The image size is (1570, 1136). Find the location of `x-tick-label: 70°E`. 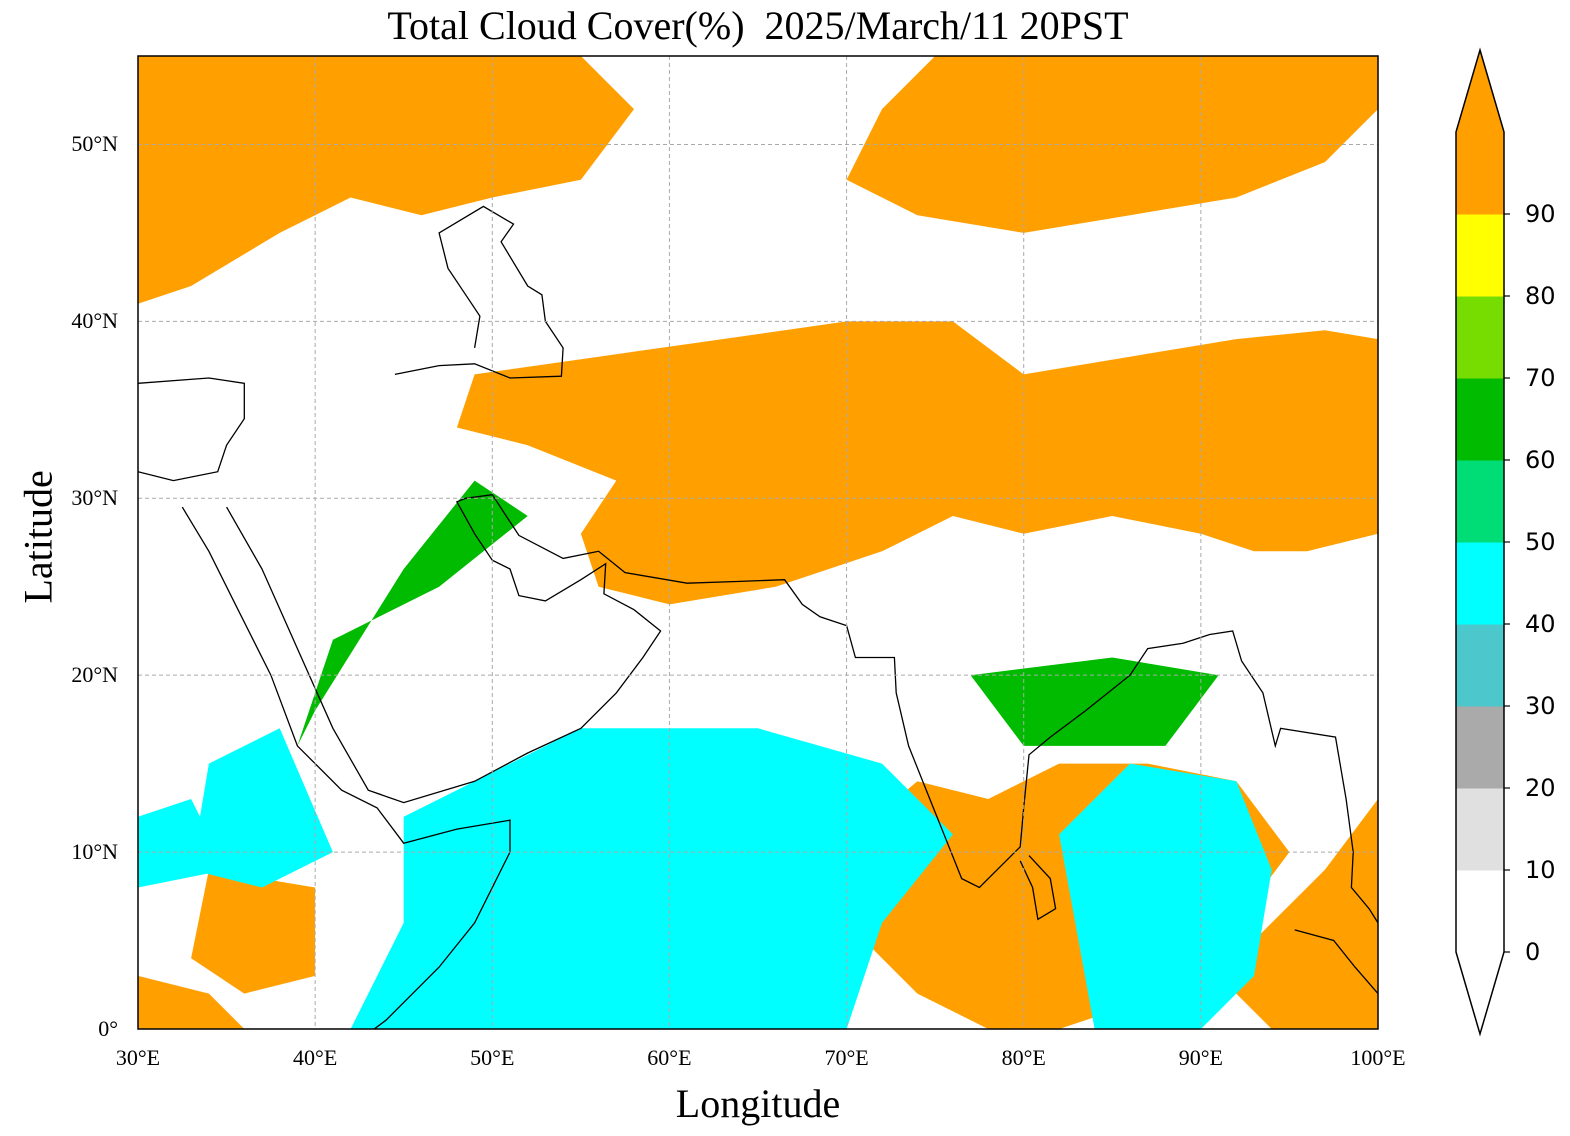

x-tick-label: 70°E is located at coordinates (846, 1057).